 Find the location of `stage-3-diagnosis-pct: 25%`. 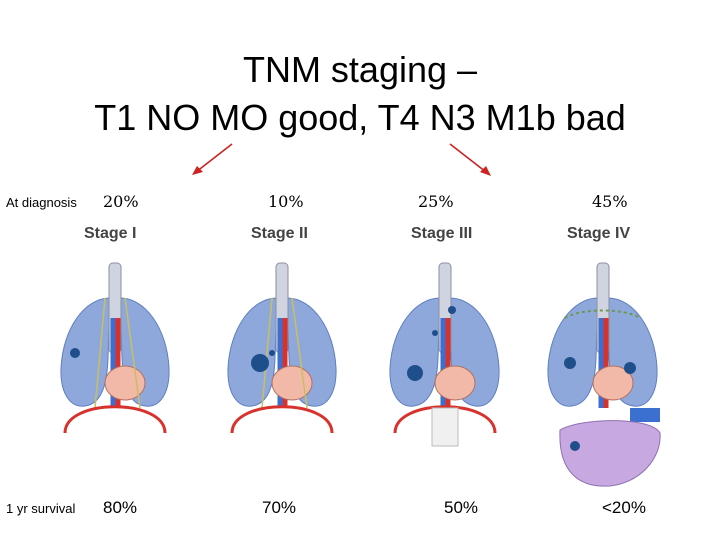

stage-3-diagnosis-pct: 25% is located at coordinates (436, 201).